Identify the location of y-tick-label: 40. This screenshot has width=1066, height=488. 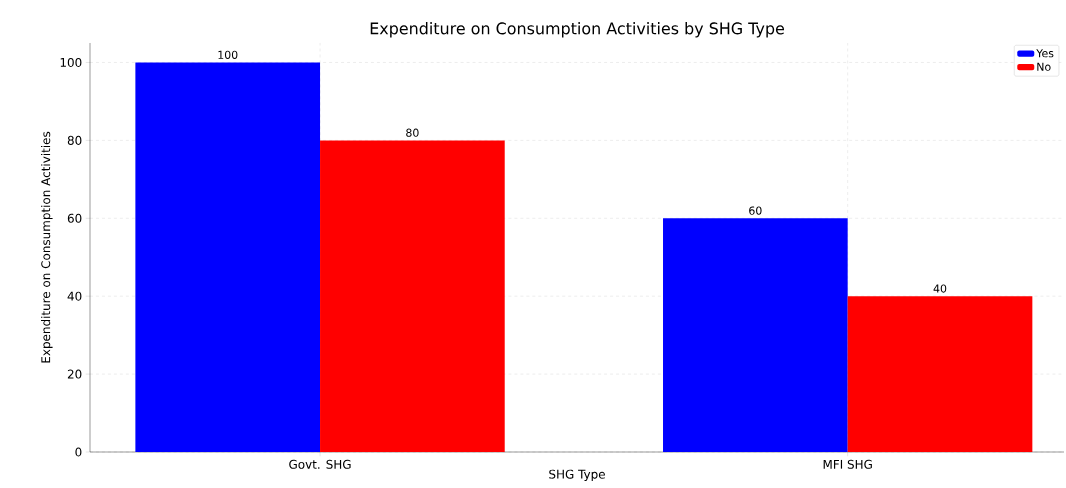
(74, 296).